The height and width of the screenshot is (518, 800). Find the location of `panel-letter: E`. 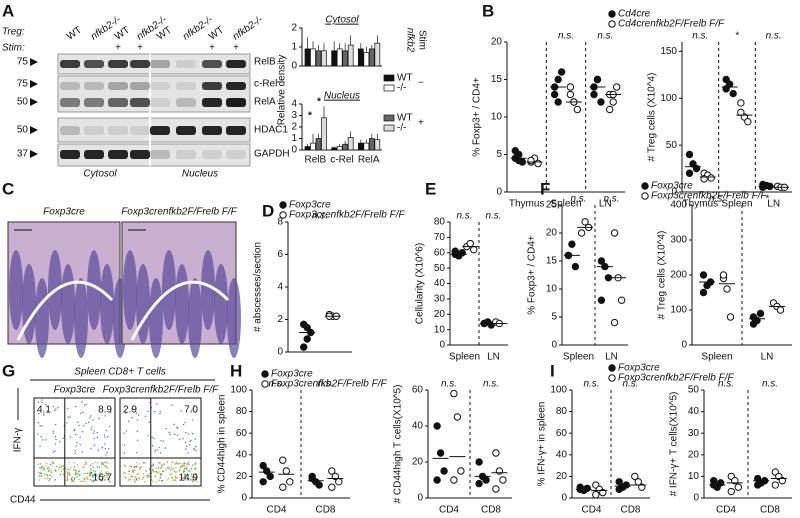

panel-letter: E is located at coordinates (430, 188).